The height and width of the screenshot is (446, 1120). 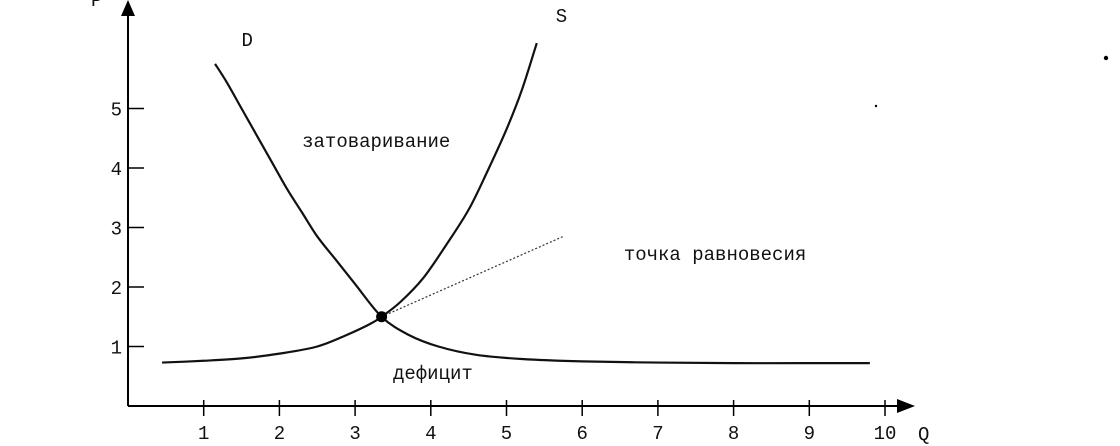 I want to click on y-tick-label: 3, so click(x=116, y=230).